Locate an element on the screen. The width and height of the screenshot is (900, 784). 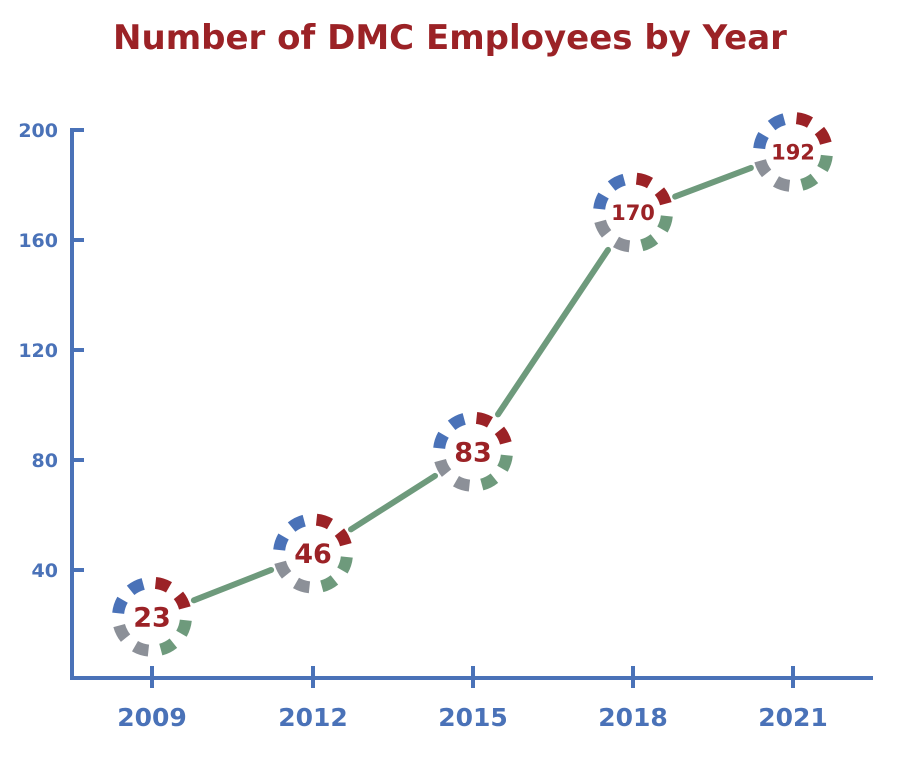
data-point-marker: 23 is located at coordinates (152, 616).